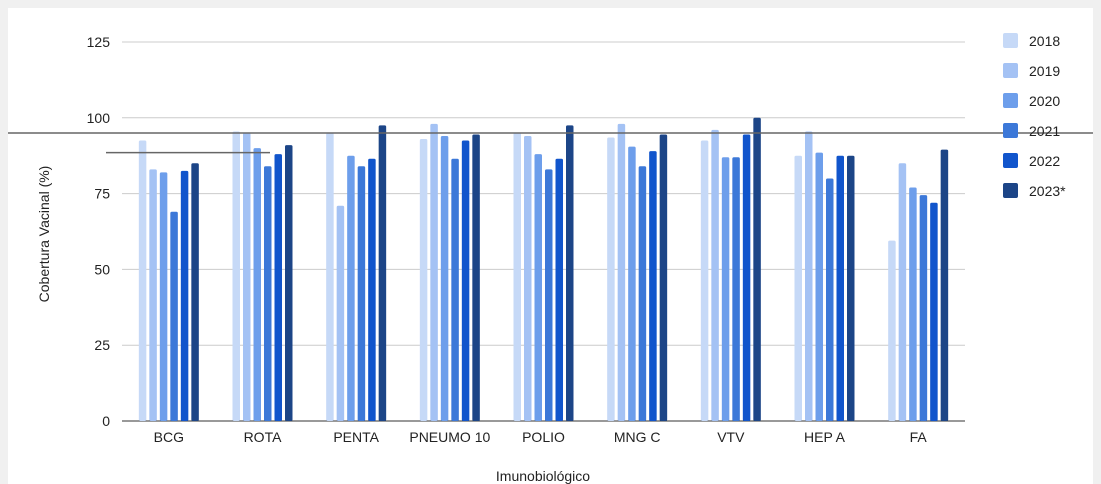 This screenshot has width=1101, height=484. Describe the element at coordinates (340, 313) in the screenshot. I see `bar-penta-2019` at that location.